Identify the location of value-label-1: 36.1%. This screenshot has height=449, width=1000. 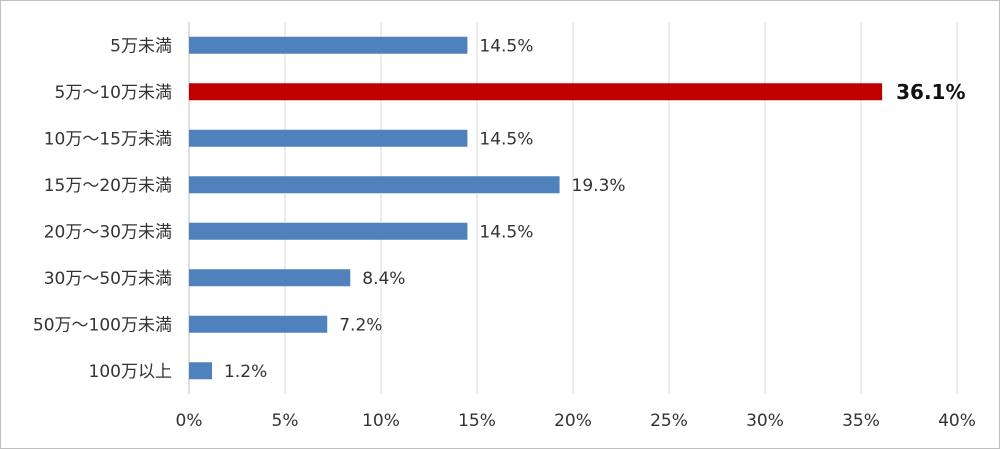
(930, 92).